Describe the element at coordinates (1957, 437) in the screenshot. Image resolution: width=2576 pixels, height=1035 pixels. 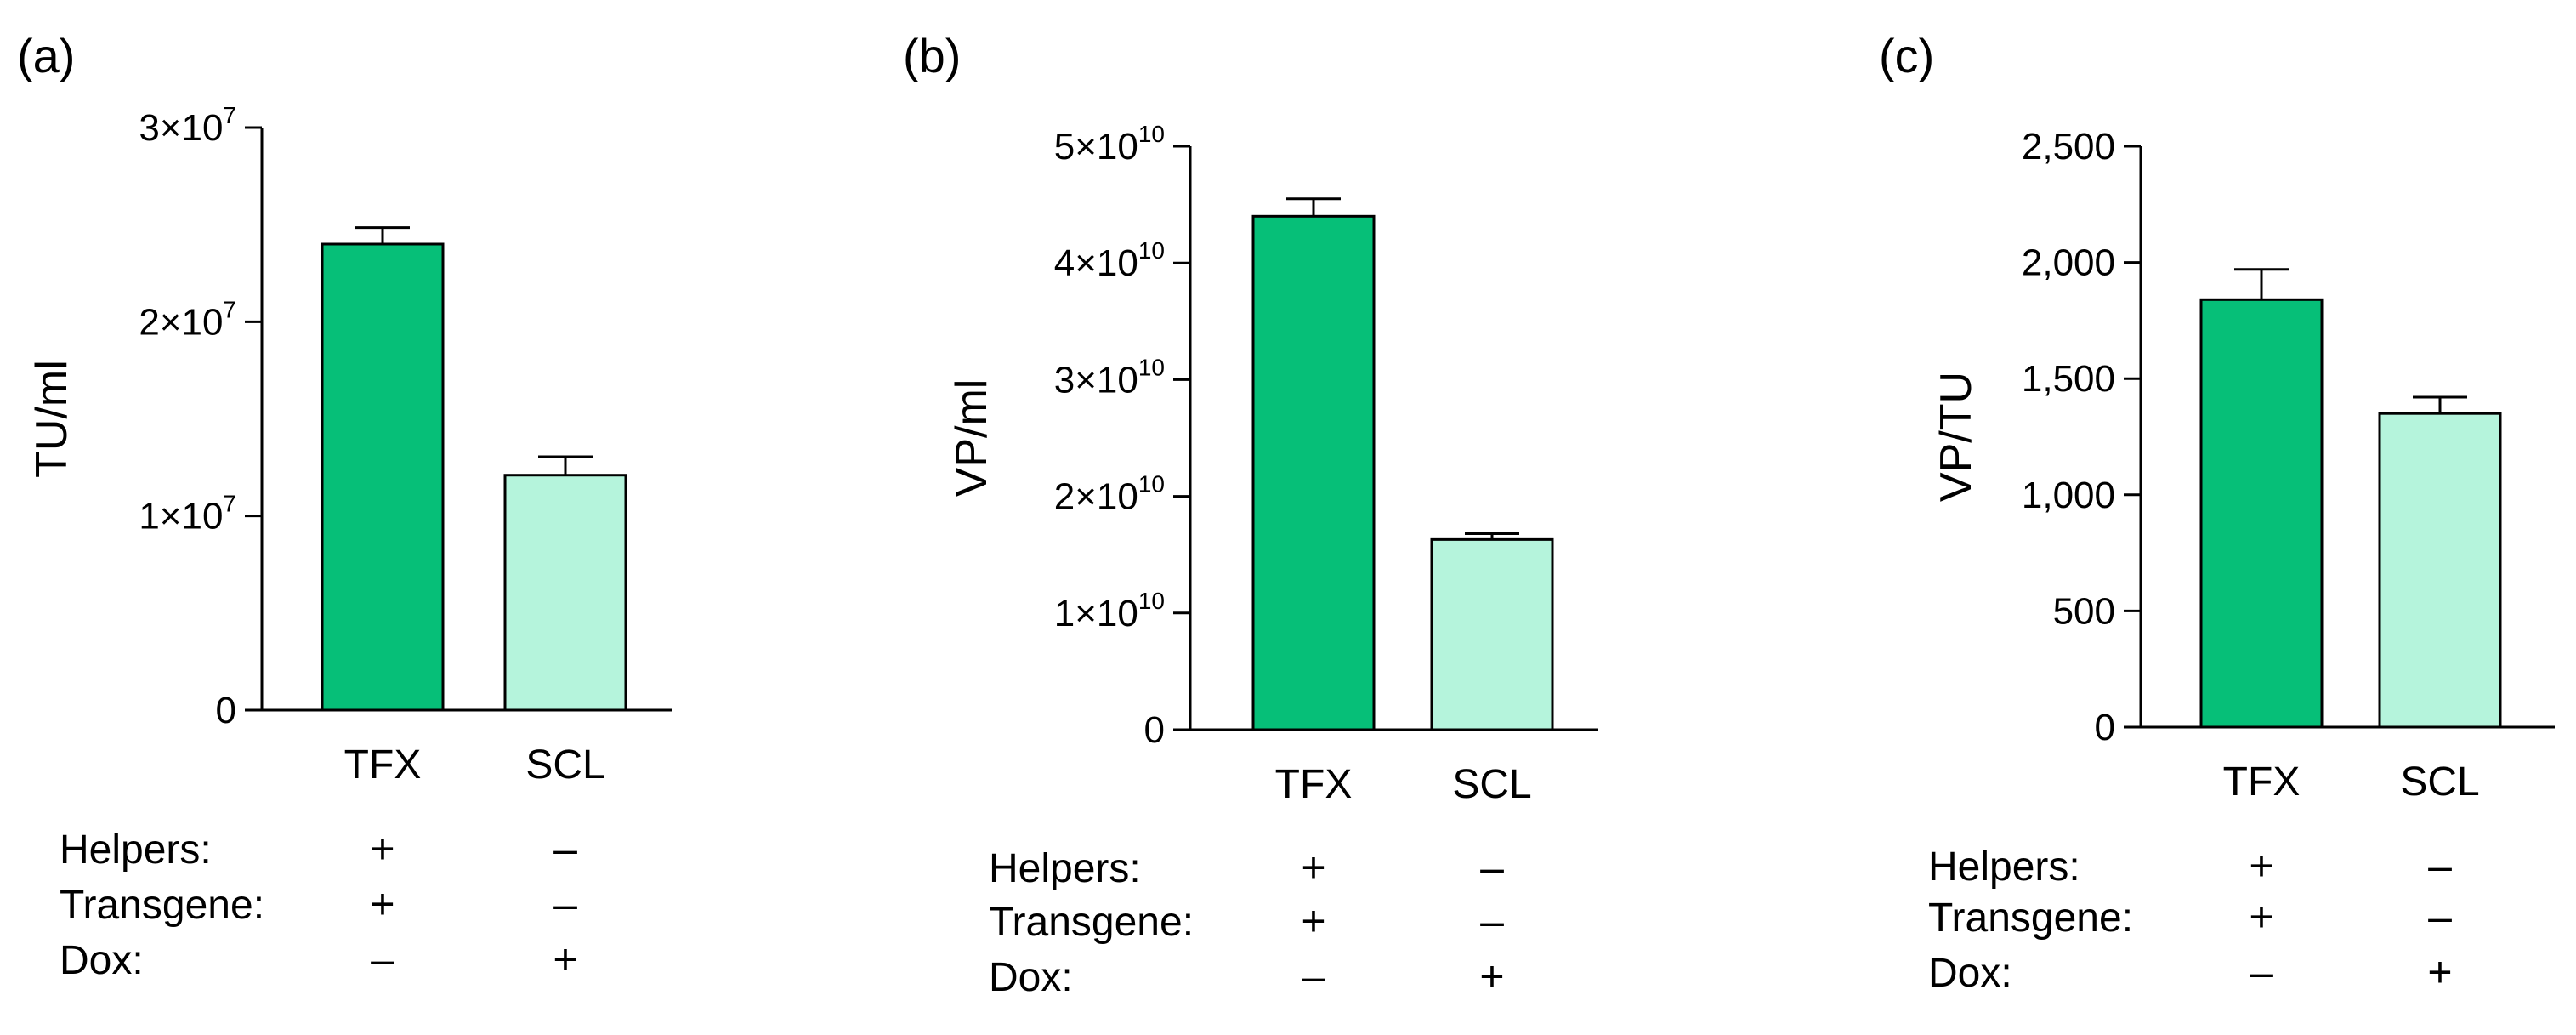
I see `y-axis-label: VP/TU` at that location.